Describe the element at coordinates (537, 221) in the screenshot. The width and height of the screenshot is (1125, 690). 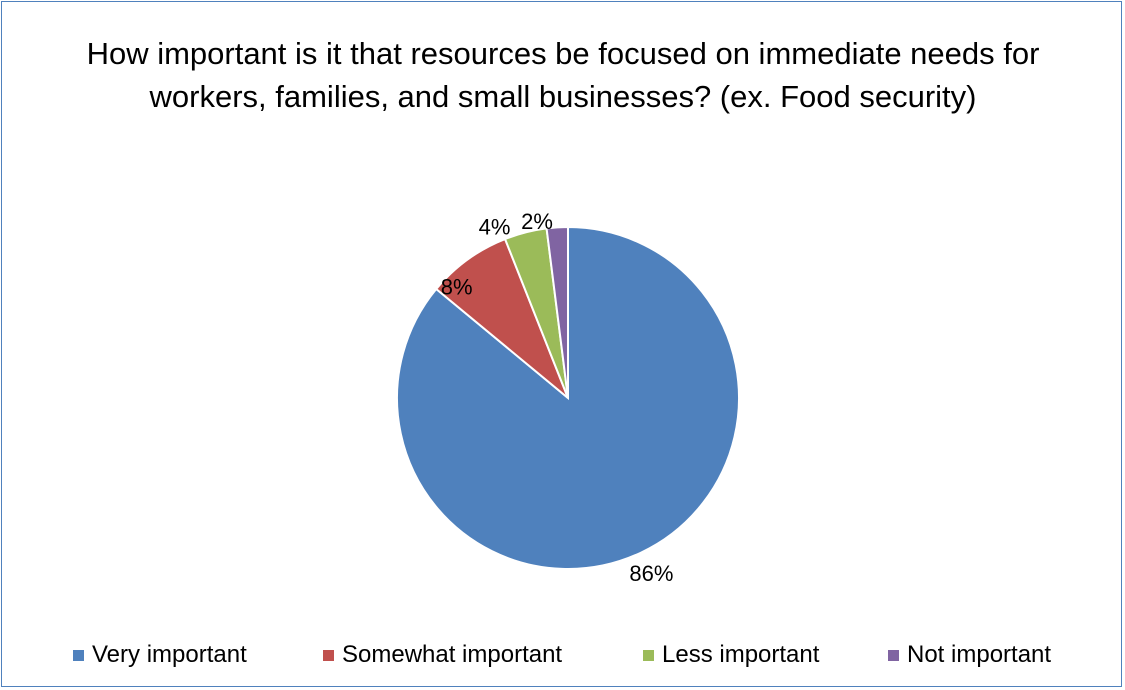
I see `data-label-not-important: 2%` at that location.